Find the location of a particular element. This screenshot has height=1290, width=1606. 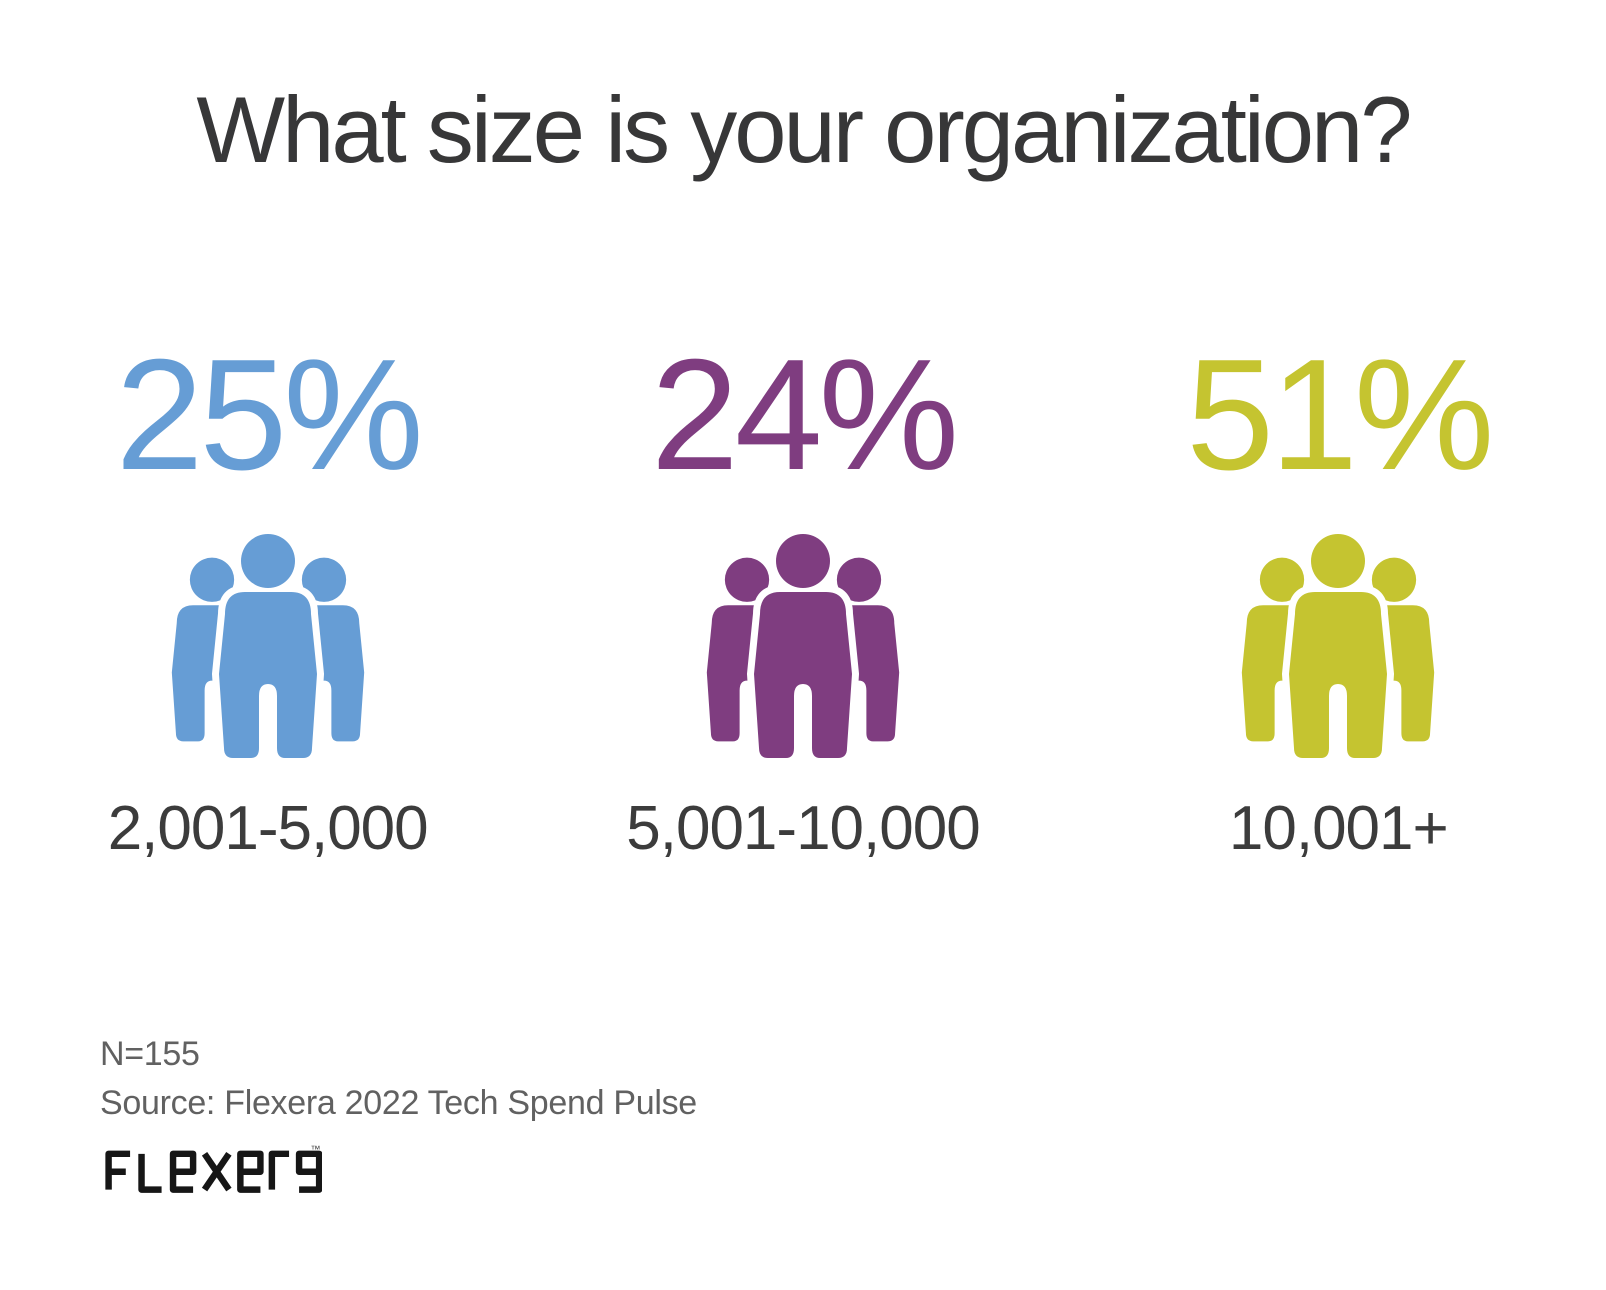

page-title: What size is your organization? is located at coordinates (804, 129).